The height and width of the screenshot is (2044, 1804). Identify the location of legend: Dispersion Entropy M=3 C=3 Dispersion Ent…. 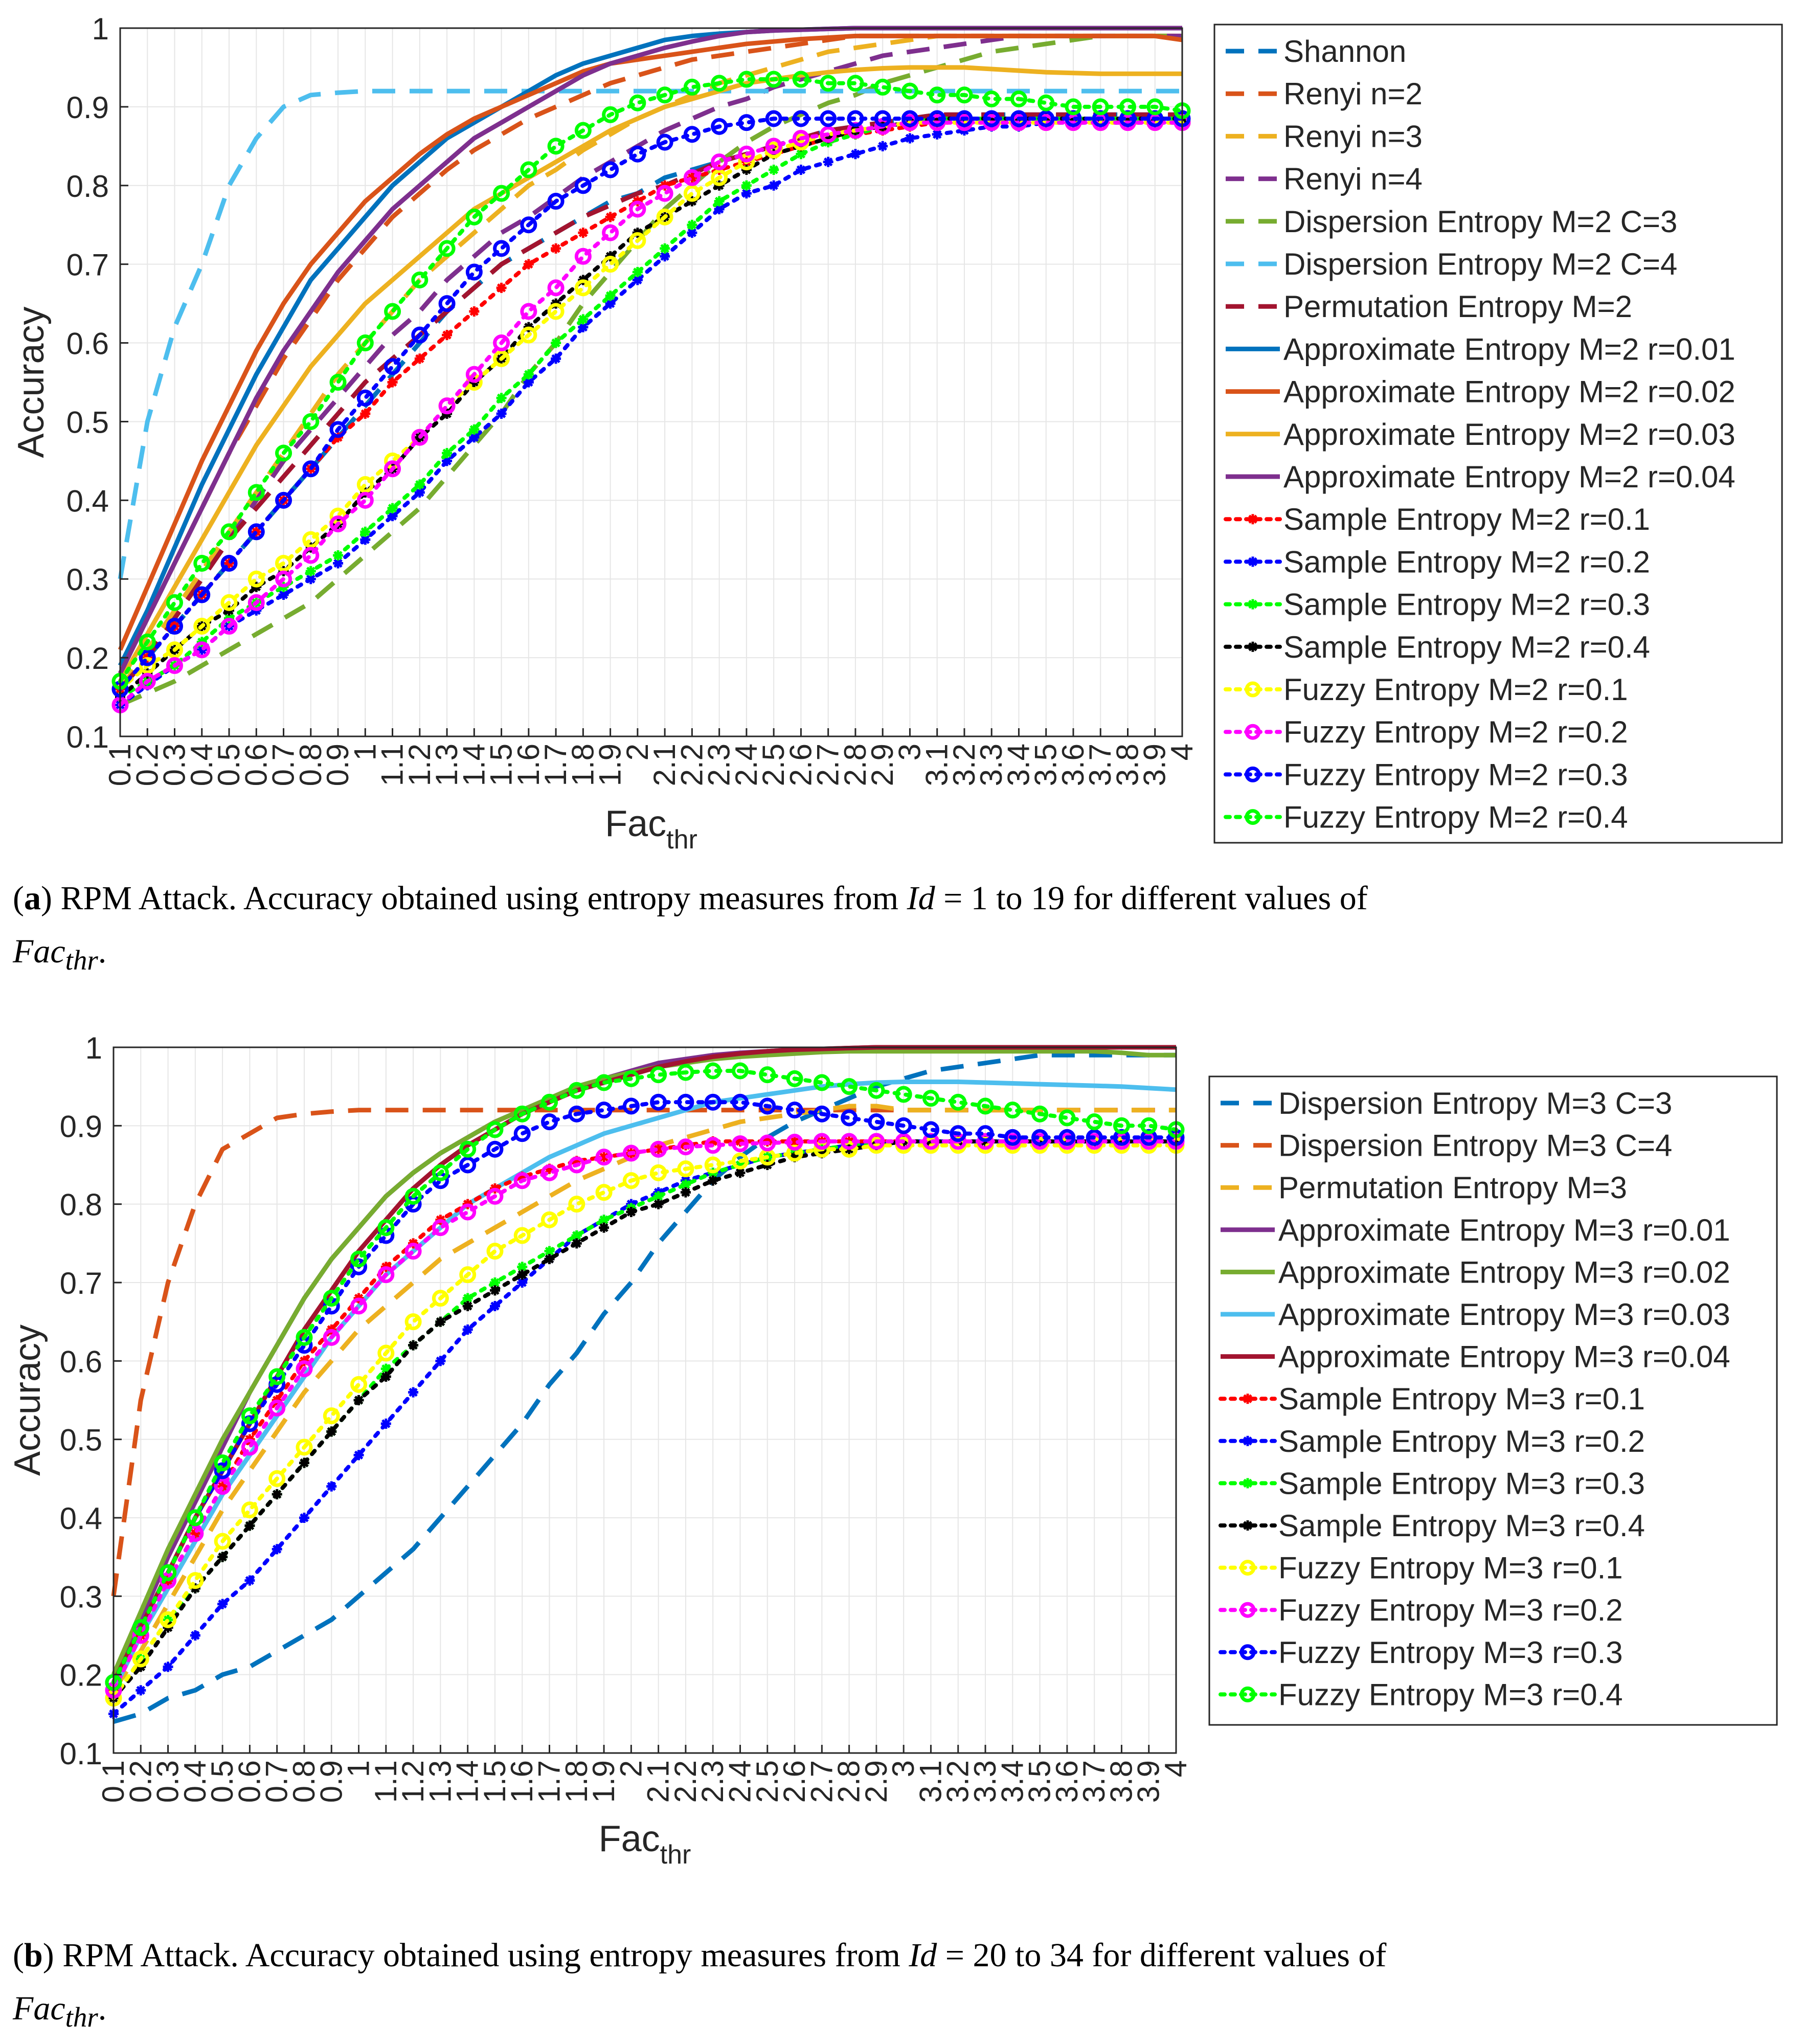
(1493, 1401).